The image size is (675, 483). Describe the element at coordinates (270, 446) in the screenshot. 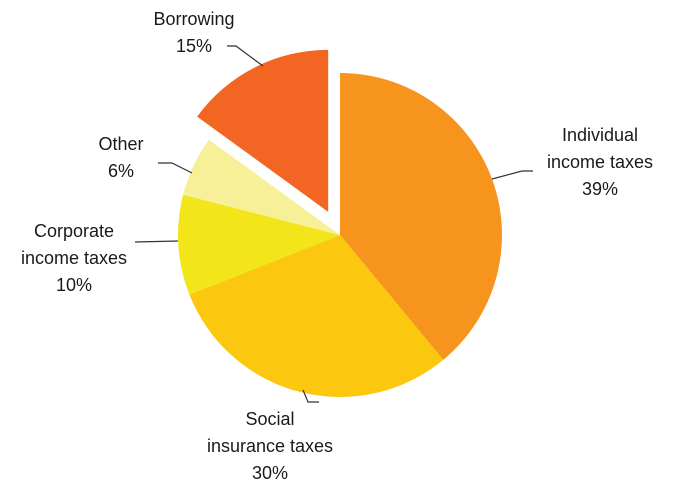

I see `slice-label-1: insurance taxes` at that location.